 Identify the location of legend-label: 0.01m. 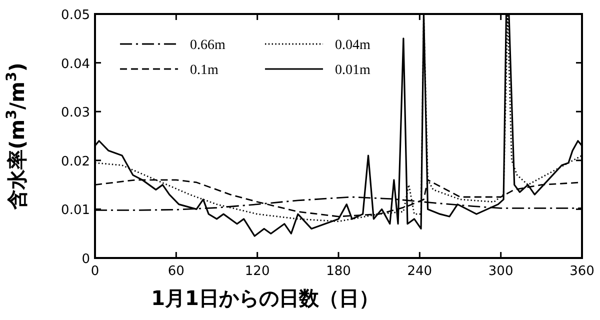
(352, 70).